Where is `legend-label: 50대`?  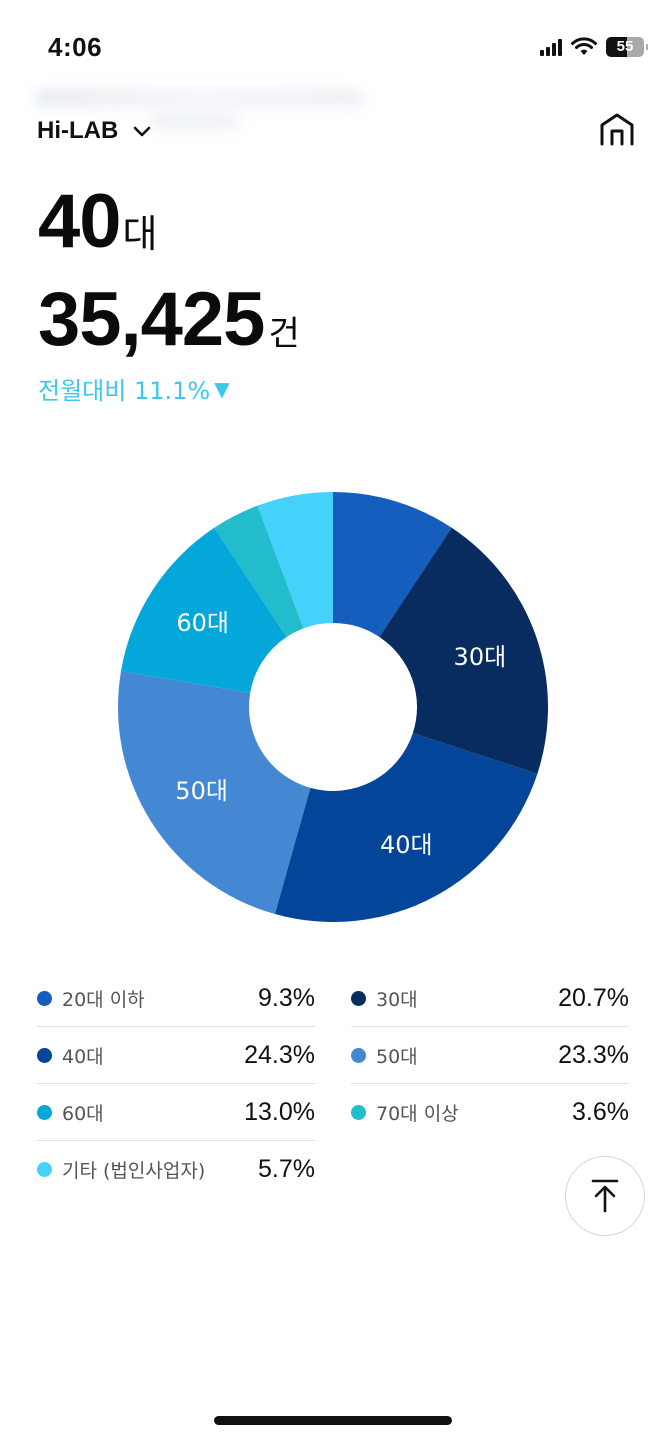
legend-label: 50대 is located at coordinates (397, 1056).